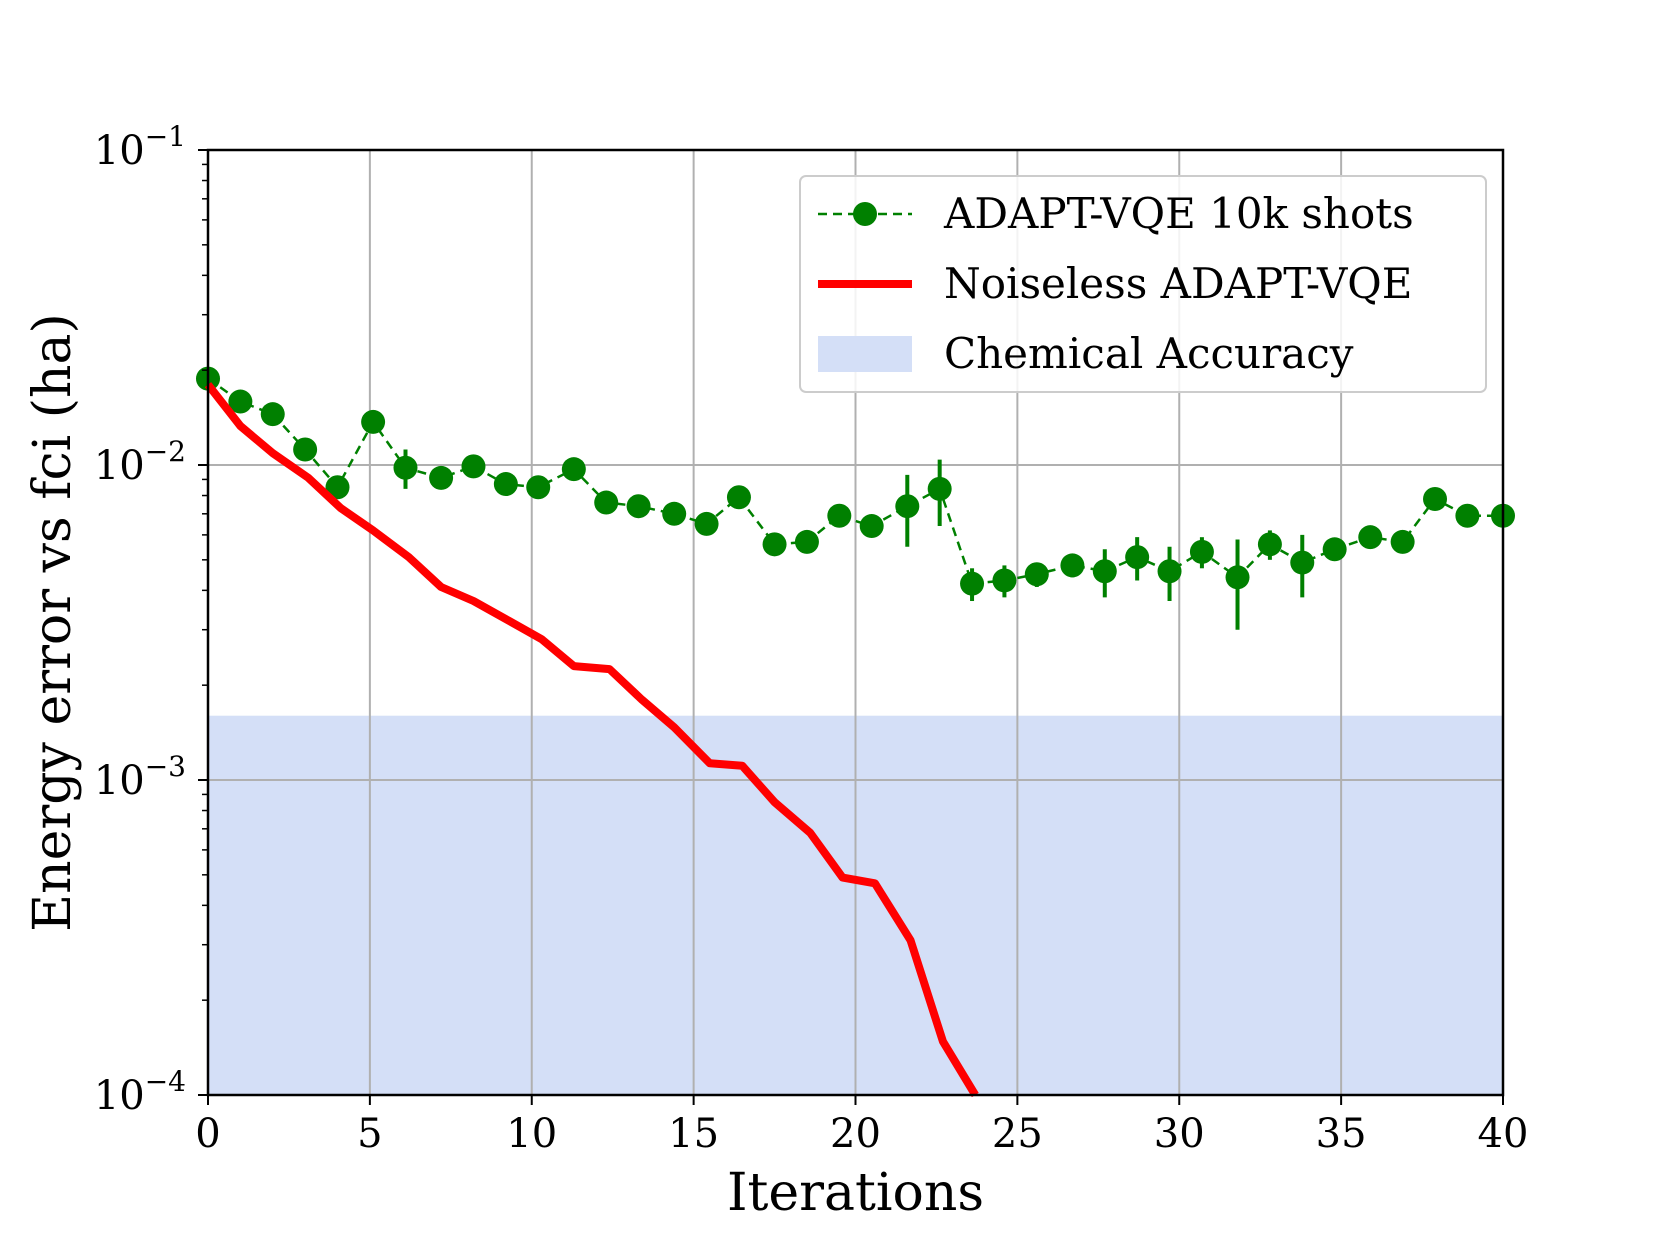  Describe the element at coordinates (693, 1134) in the screenshot. I see `x-tick-label: 15` at that location.